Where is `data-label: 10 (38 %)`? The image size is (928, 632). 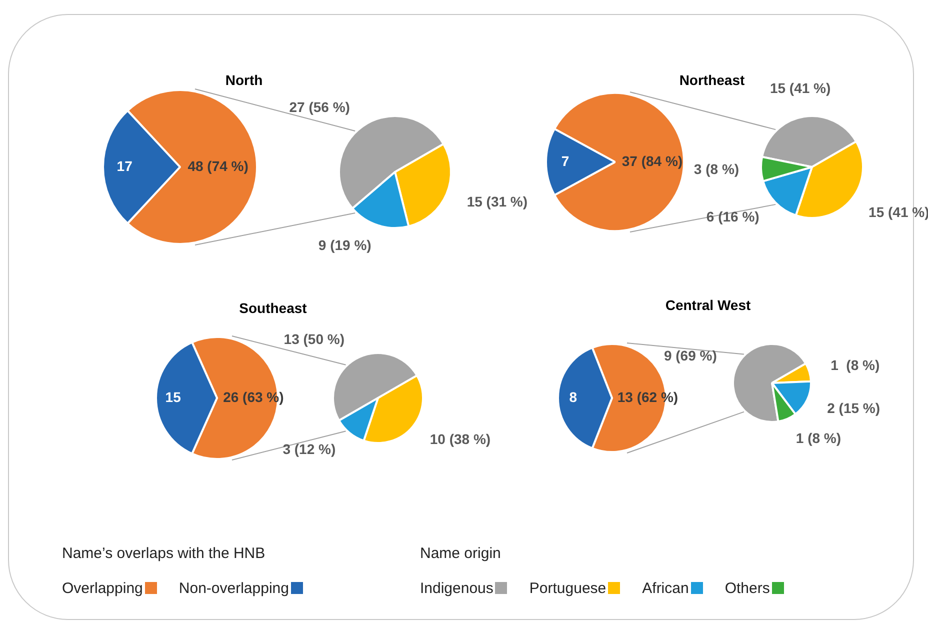
data-label: 10 (38 %) is located at coordinates (460, 439).